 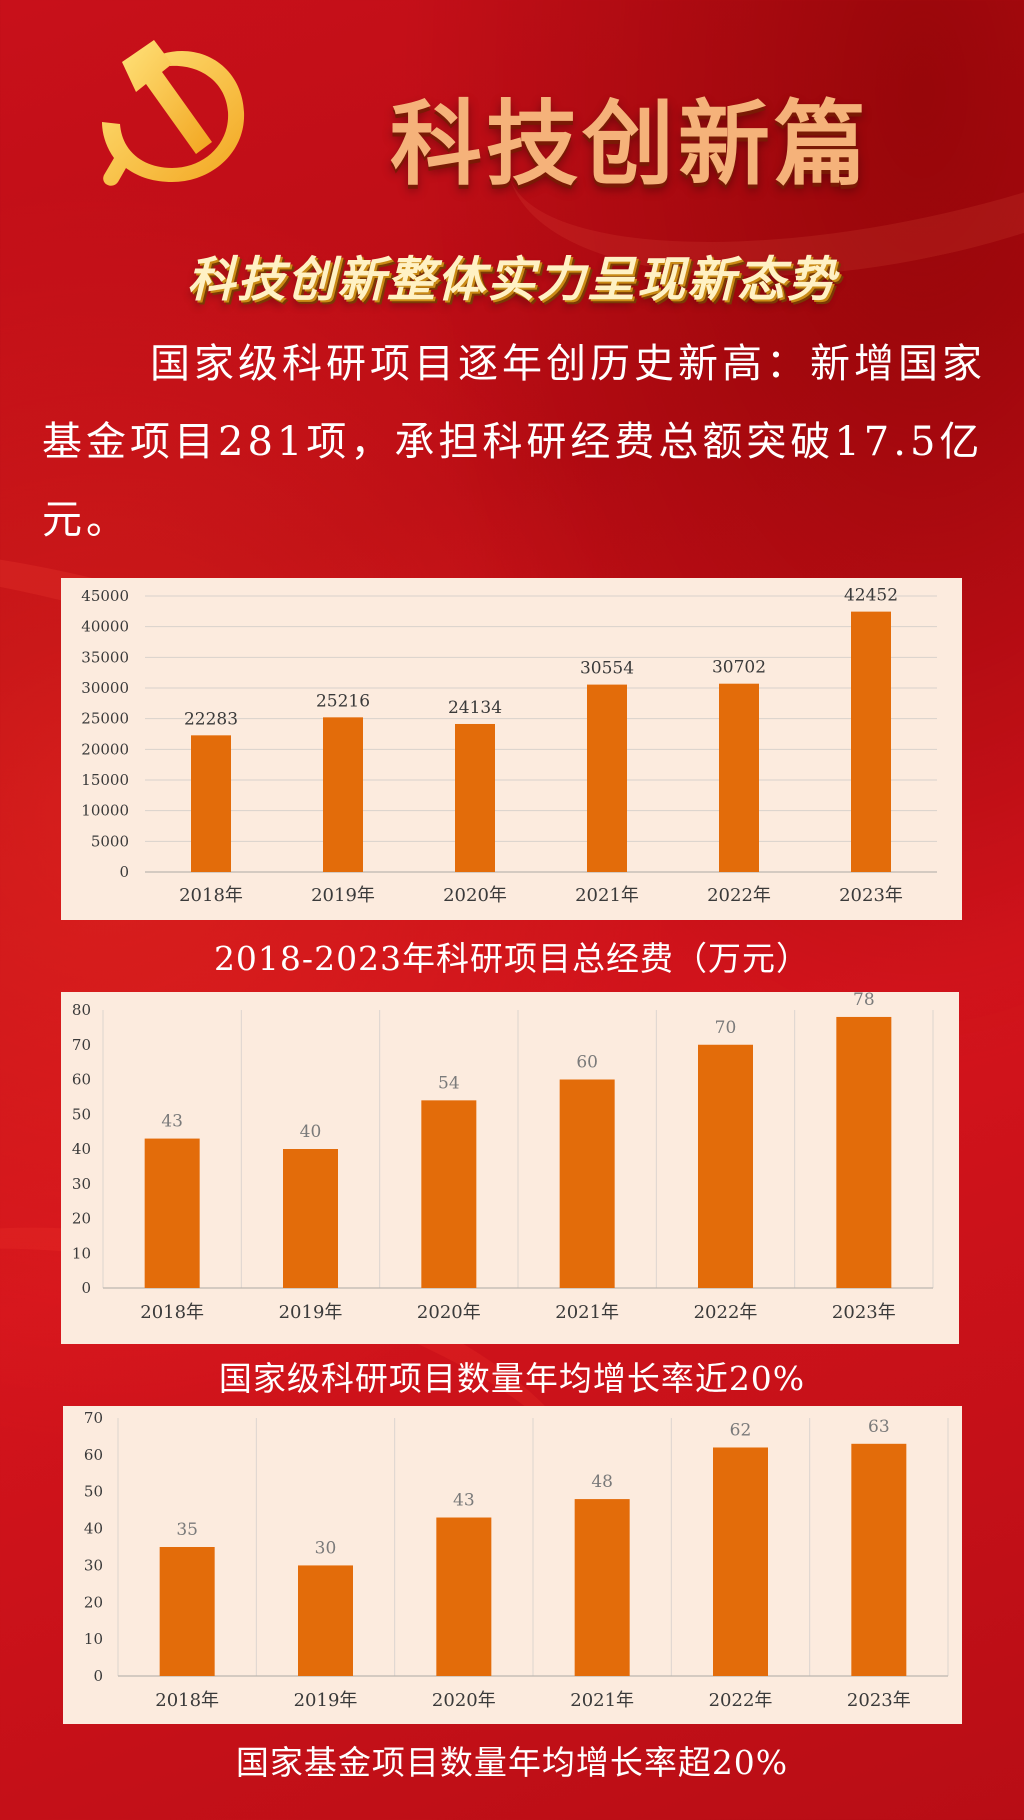 I want to click on data-label: 48, so click(x=602, y=1482).